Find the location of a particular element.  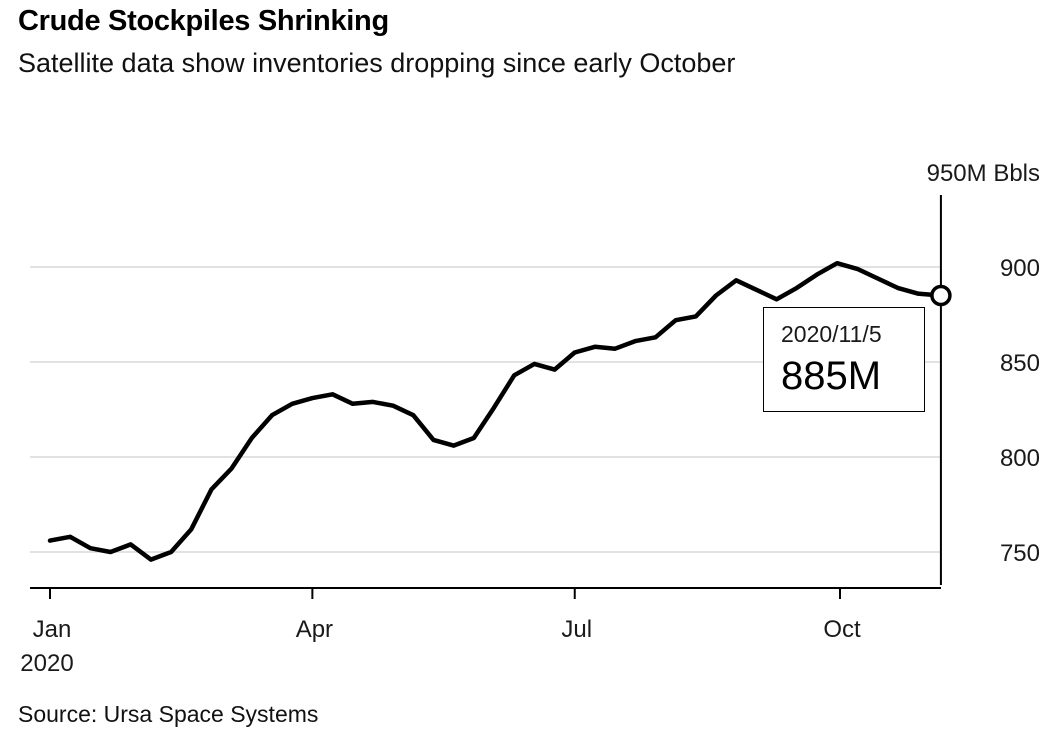

last-point-marker is located at coordinates (941, 295).